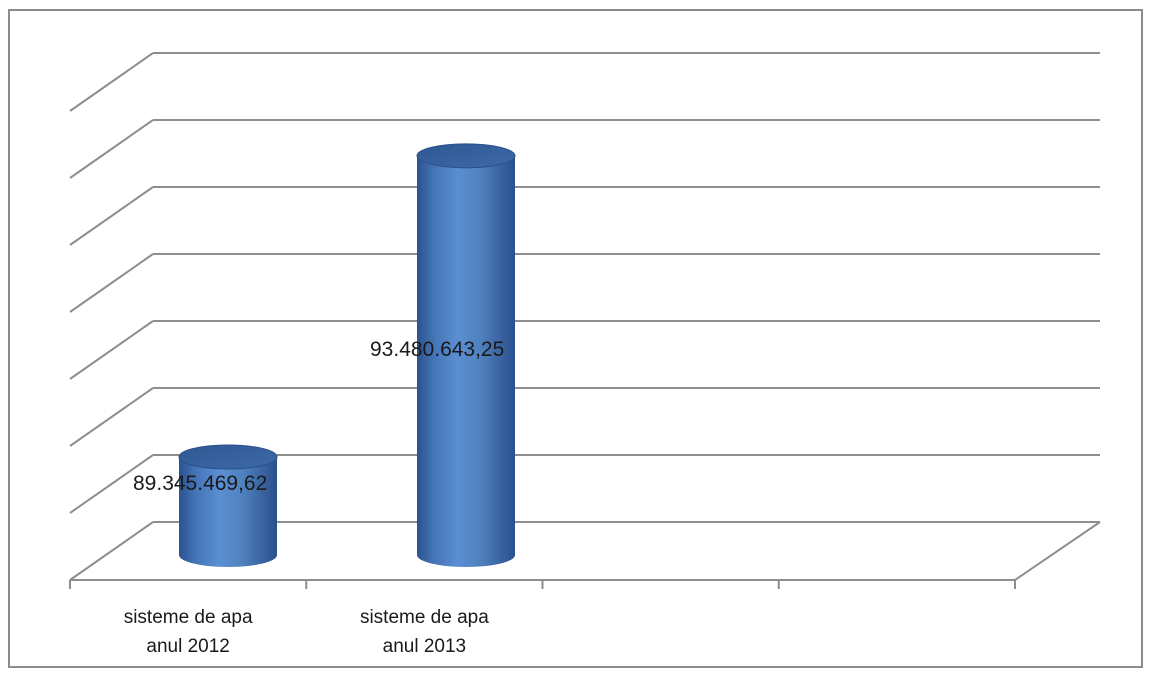  What do you see at coordinates (1057, 551) in the screenshot?
I see `floor-edge` at bounding box center [1057, 551].